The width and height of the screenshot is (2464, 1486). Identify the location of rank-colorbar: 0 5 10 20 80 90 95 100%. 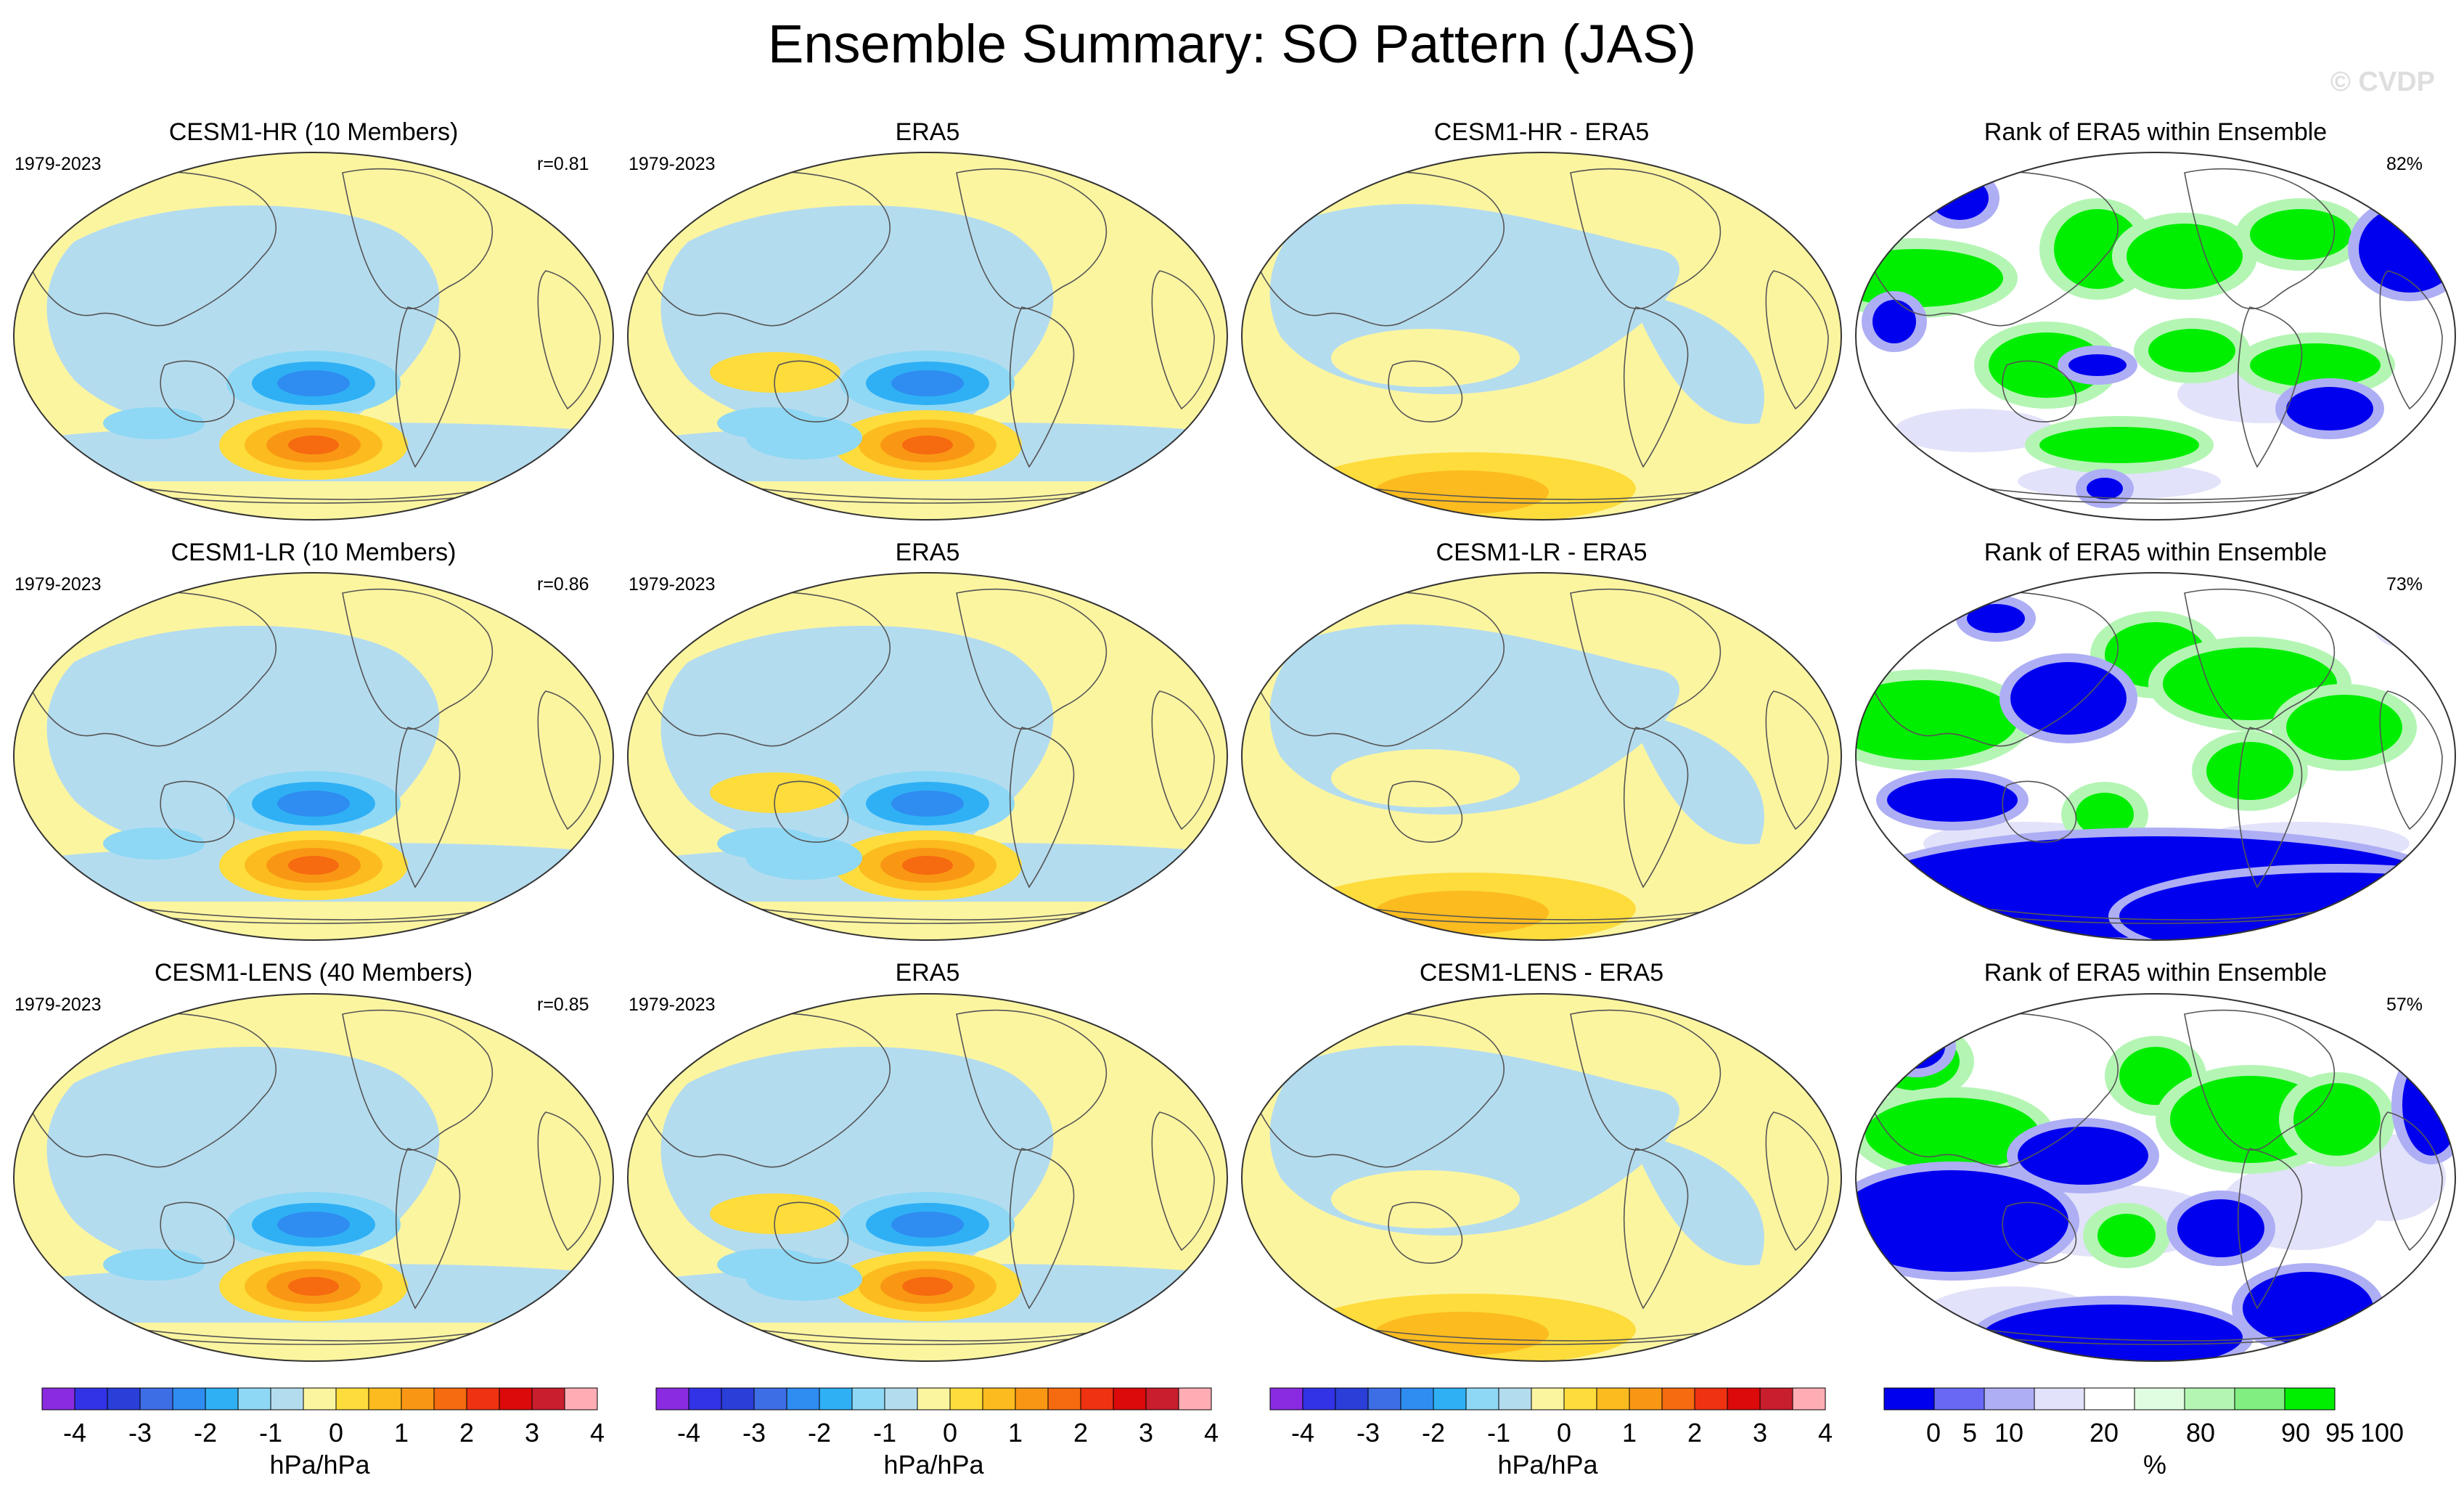
(2143, 1433).